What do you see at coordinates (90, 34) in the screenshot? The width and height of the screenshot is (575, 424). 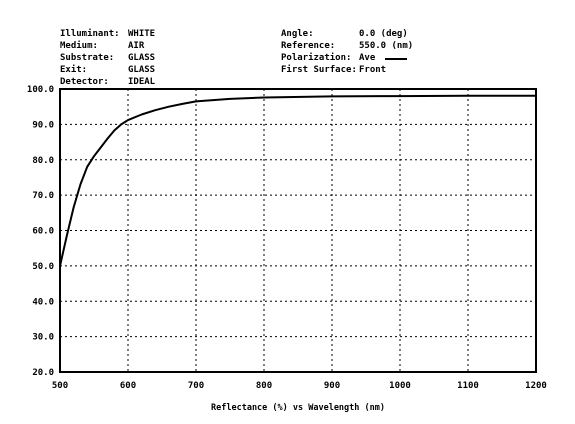 I see `param-key: Illuminant:` at bounding box center [90, 34].